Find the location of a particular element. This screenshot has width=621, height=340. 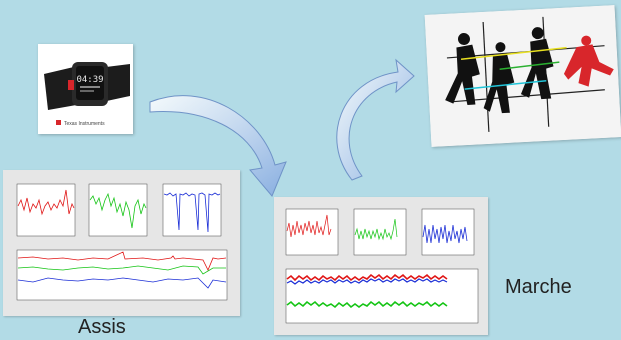

walking-plot-panel is located at coordinates (381, 266).